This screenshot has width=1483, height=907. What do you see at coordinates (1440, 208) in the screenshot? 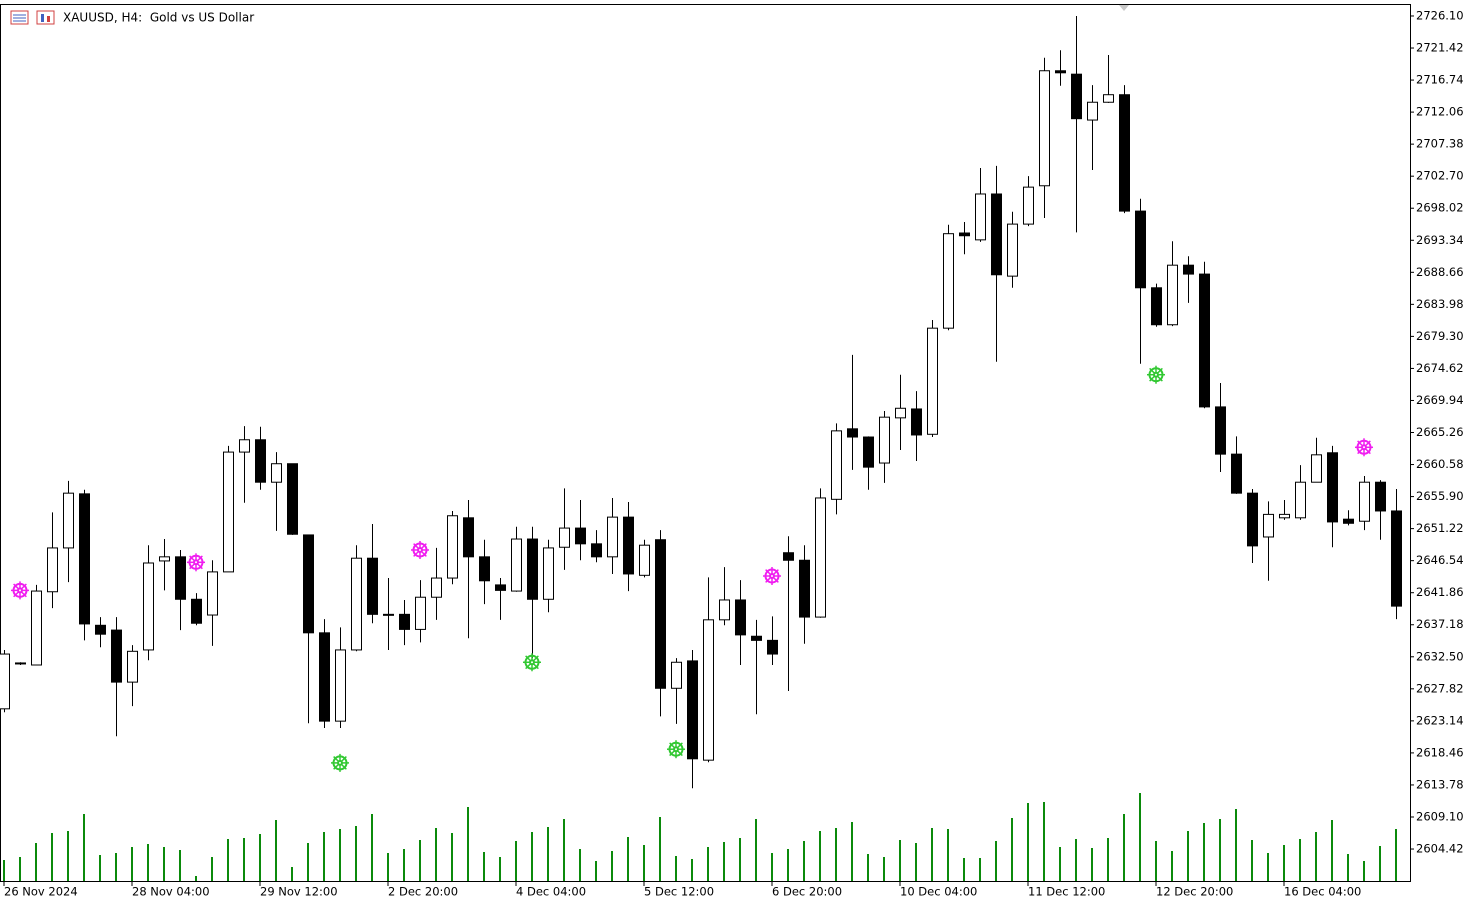
I see `y-tick-label: 2698.02` at bounding box center [1440, 208].